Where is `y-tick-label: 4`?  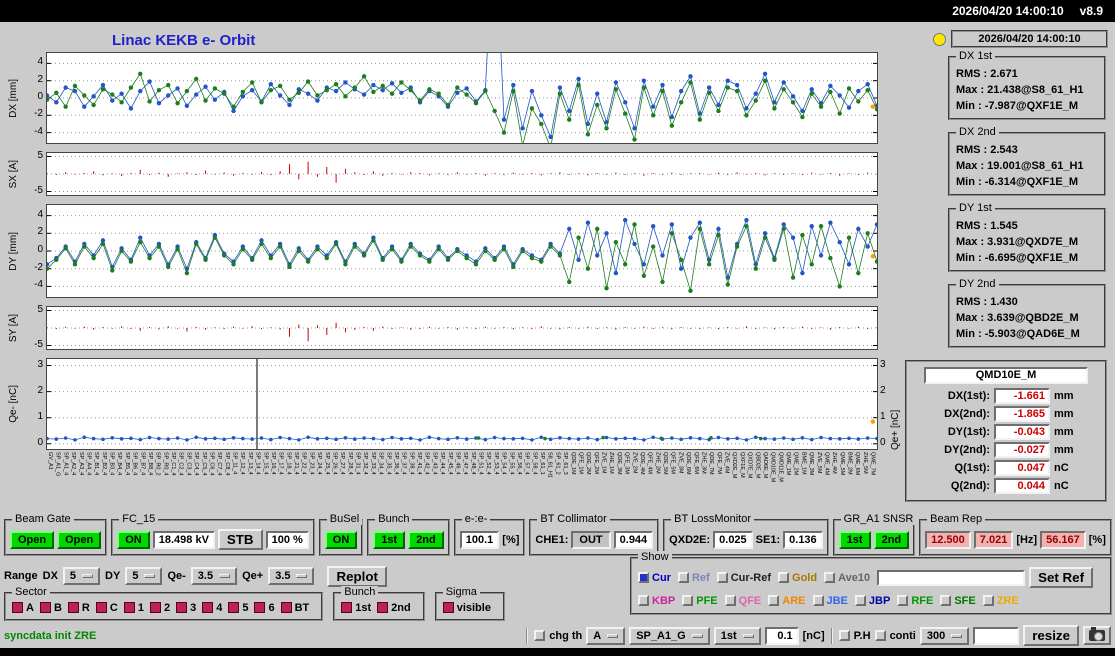
y-tick-label: 4 is located at coordinates (40, 214).